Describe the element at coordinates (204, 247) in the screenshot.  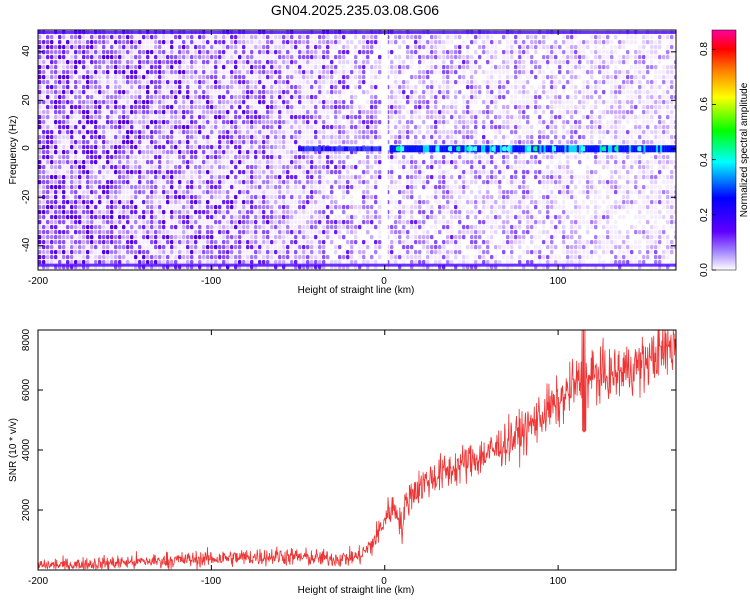
I see `heatmap-cell-2011` at that location.